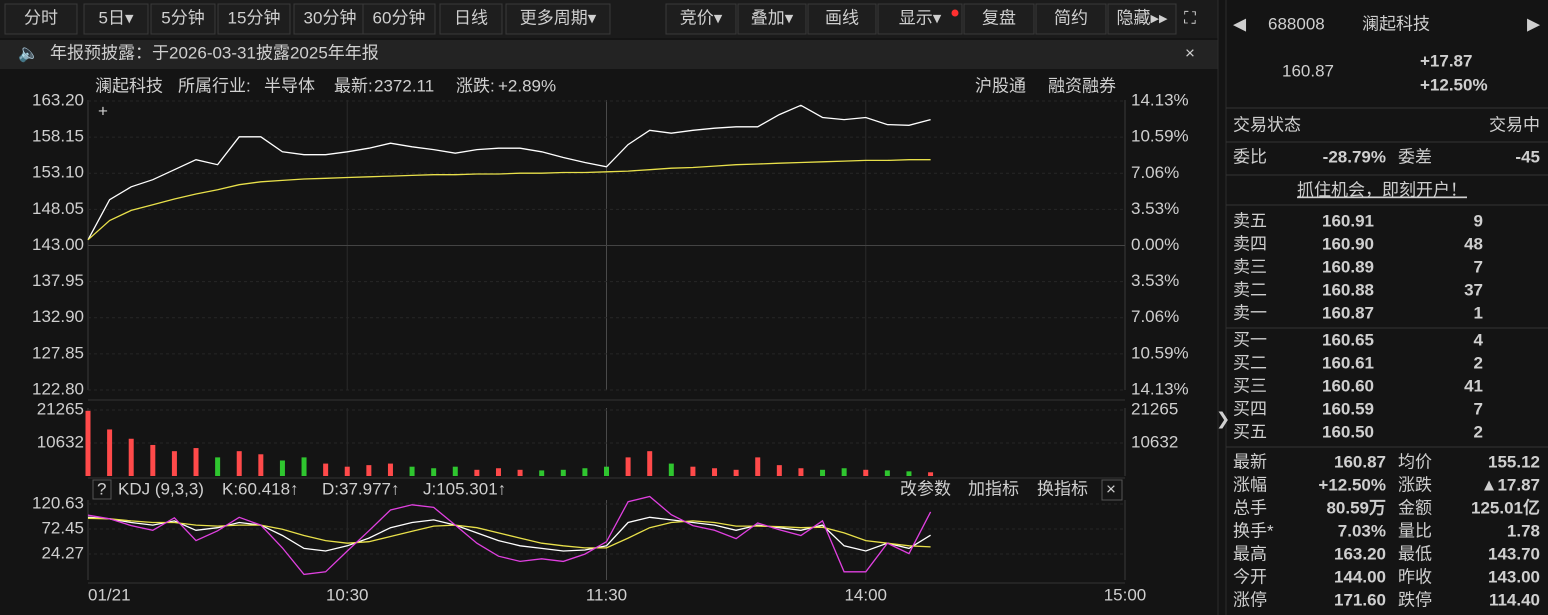  Describe the element at coordinates (1250, 289) in the screenshot. I see `book-label: 卖二` at that location.